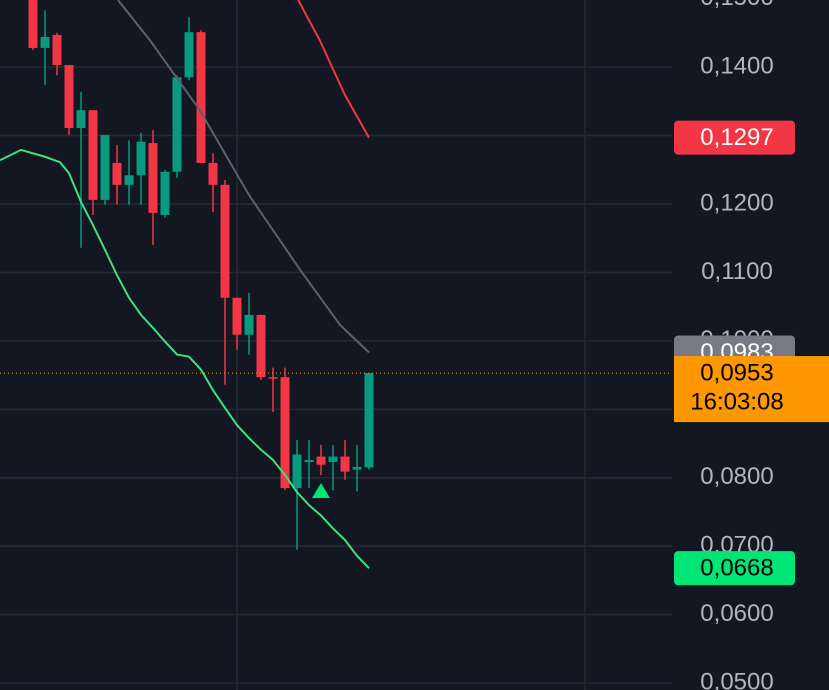 The height and width of the screenshot is (690, 829). Describe the element at coordinates (736, 401) in the screenshot. I see `countdown-label: 16:03:08` at that location.